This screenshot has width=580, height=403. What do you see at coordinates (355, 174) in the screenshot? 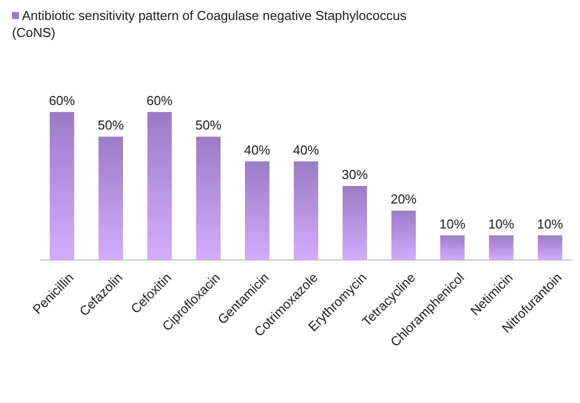
I see `data-label: 30%` at bounding box center [355, 174].